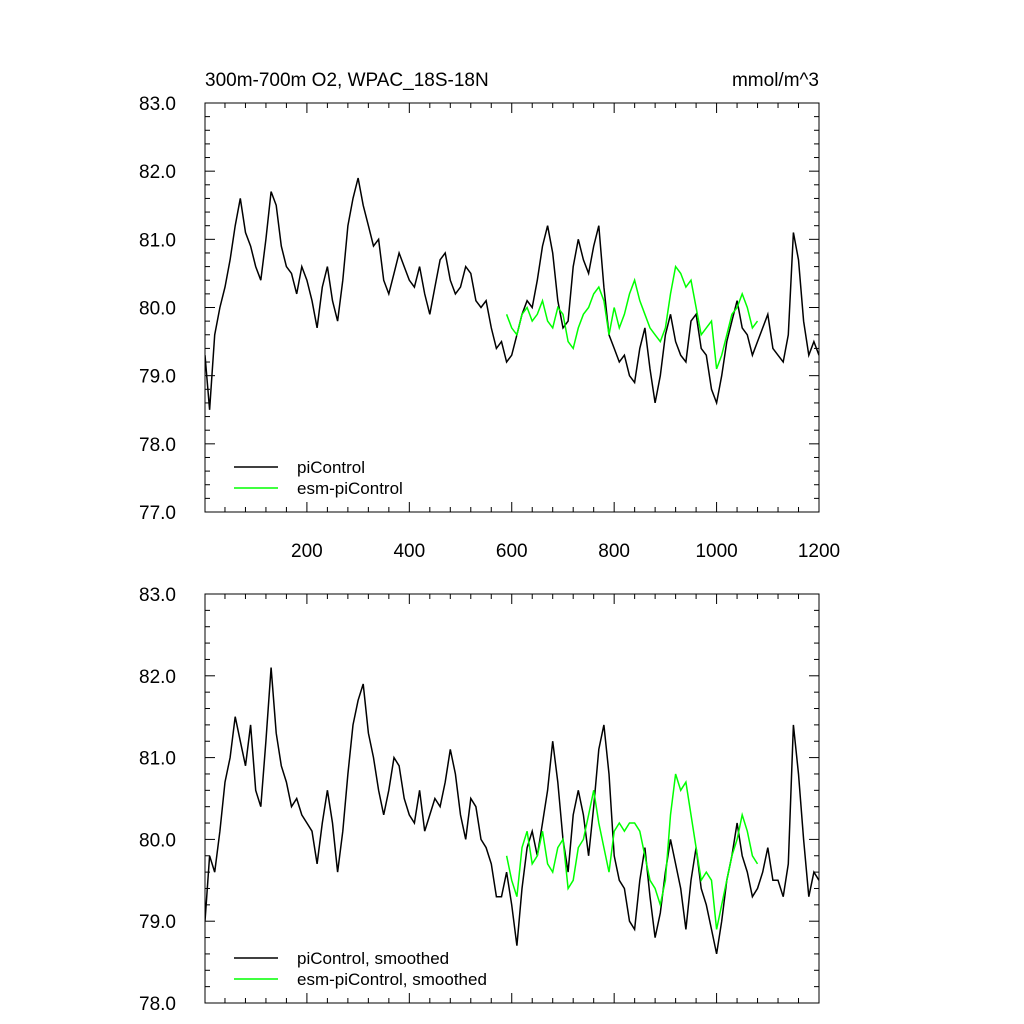  Describe the element at coordinates (512, 551) in the screenshot. I see `x-tick-label: 600` at that location.